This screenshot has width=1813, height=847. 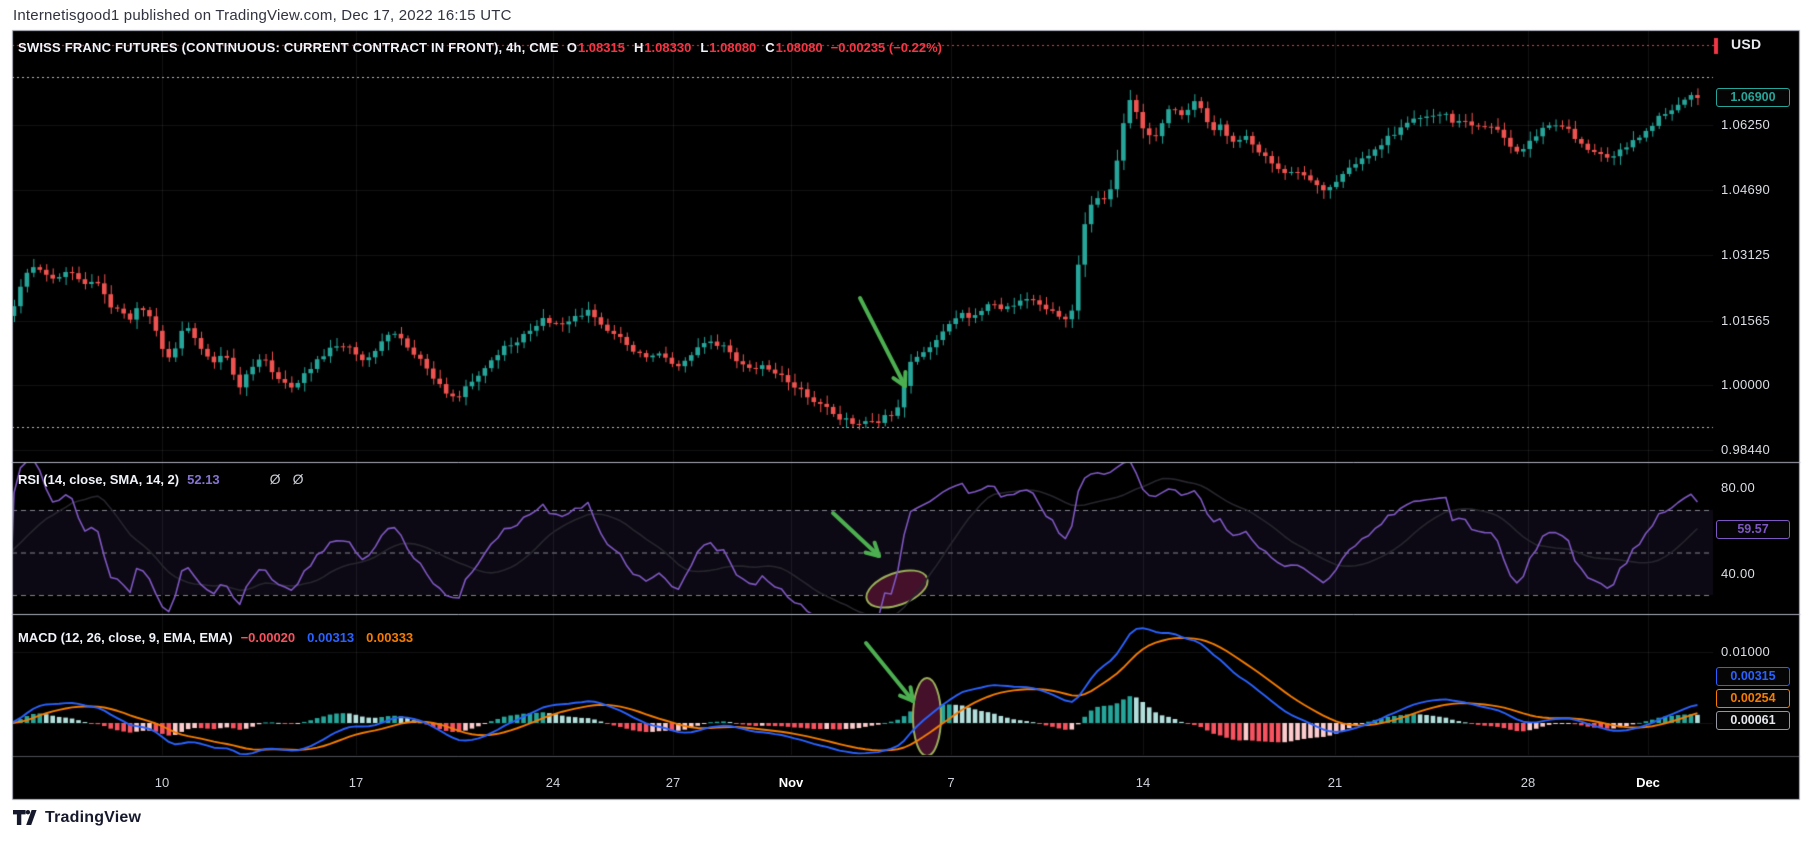 What do you see at coordinates (1335, 782) in the screenshot?
I see `time-axis-label: 21` at bounding box center [1335, 782].